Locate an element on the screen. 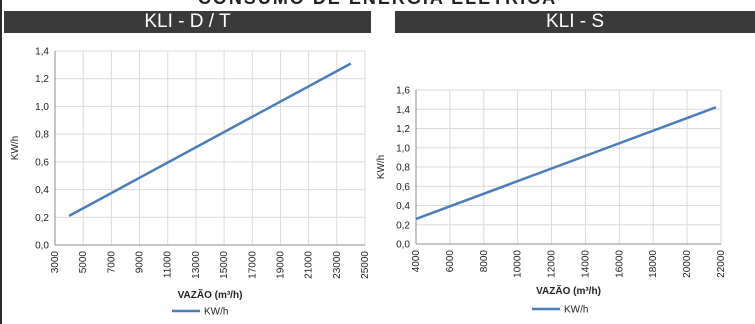  right-y-tick-label: 1,4 is located at coordinates (403, 110).